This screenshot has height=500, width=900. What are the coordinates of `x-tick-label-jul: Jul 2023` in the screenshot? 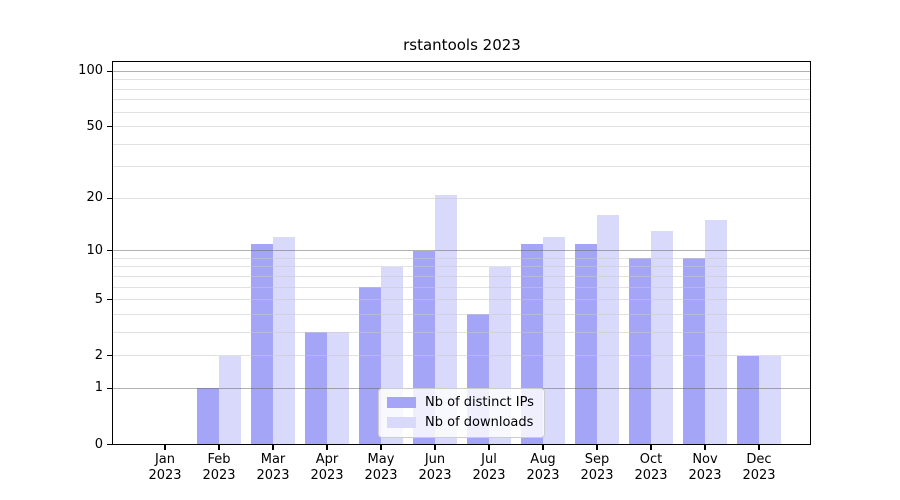 It's located at (489, 467).